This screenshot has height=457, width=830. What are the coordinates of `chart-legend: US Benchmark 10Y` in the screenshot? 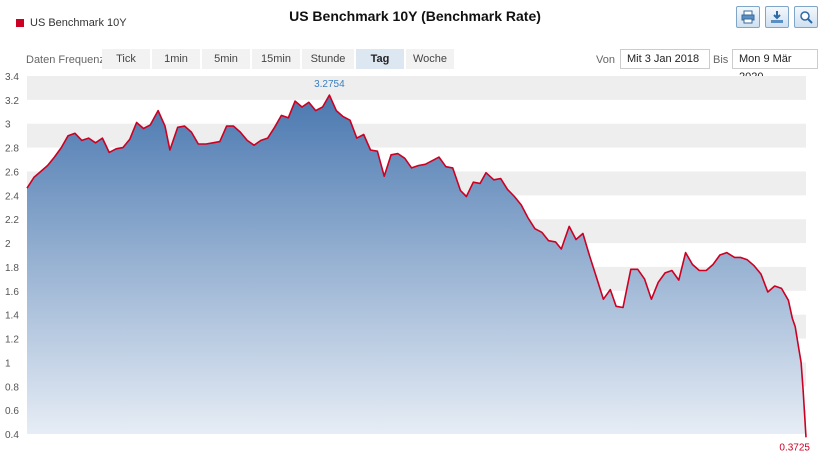 It's located at (71, 23).